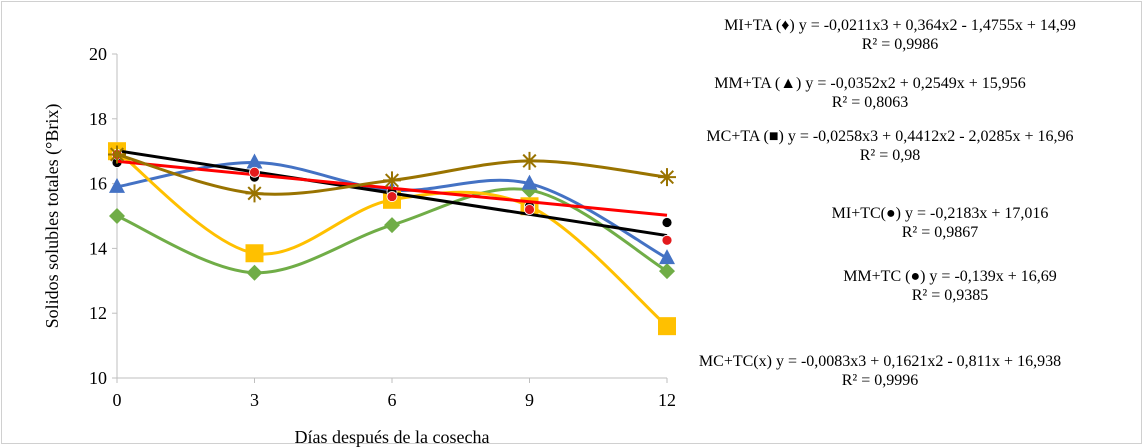  Describe the element at coordinates (117, 400) in the screenshot. I see `x-tick-label: 0` at that location.